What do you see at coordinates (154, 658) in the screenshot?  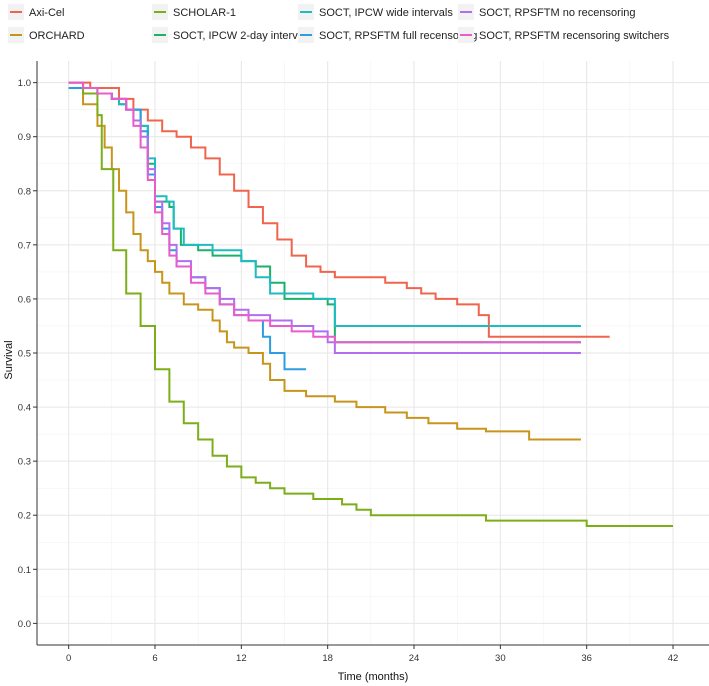 I see `x-tick-label: 6` at bounding box center [154, 658].